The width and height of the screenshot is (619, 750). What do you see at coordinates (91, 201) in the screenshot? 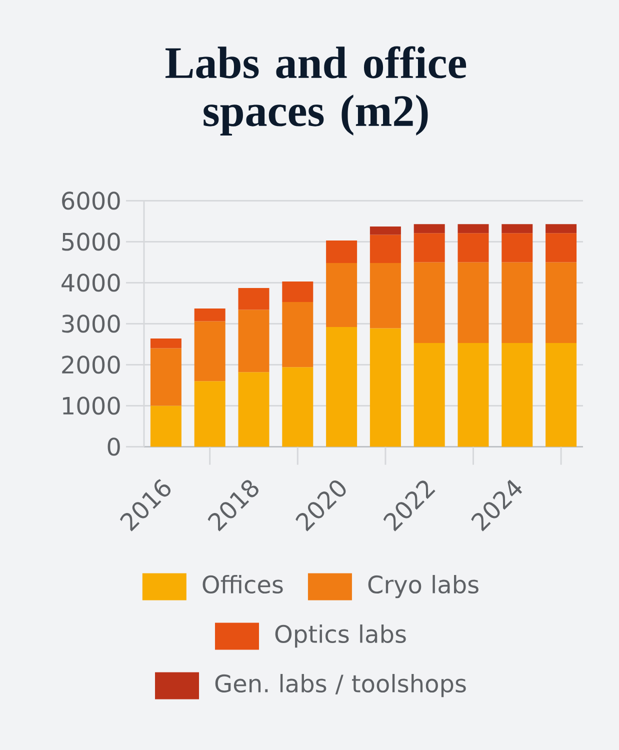
I see `y-tick-label: 6000` at bounding box center [91, 201].